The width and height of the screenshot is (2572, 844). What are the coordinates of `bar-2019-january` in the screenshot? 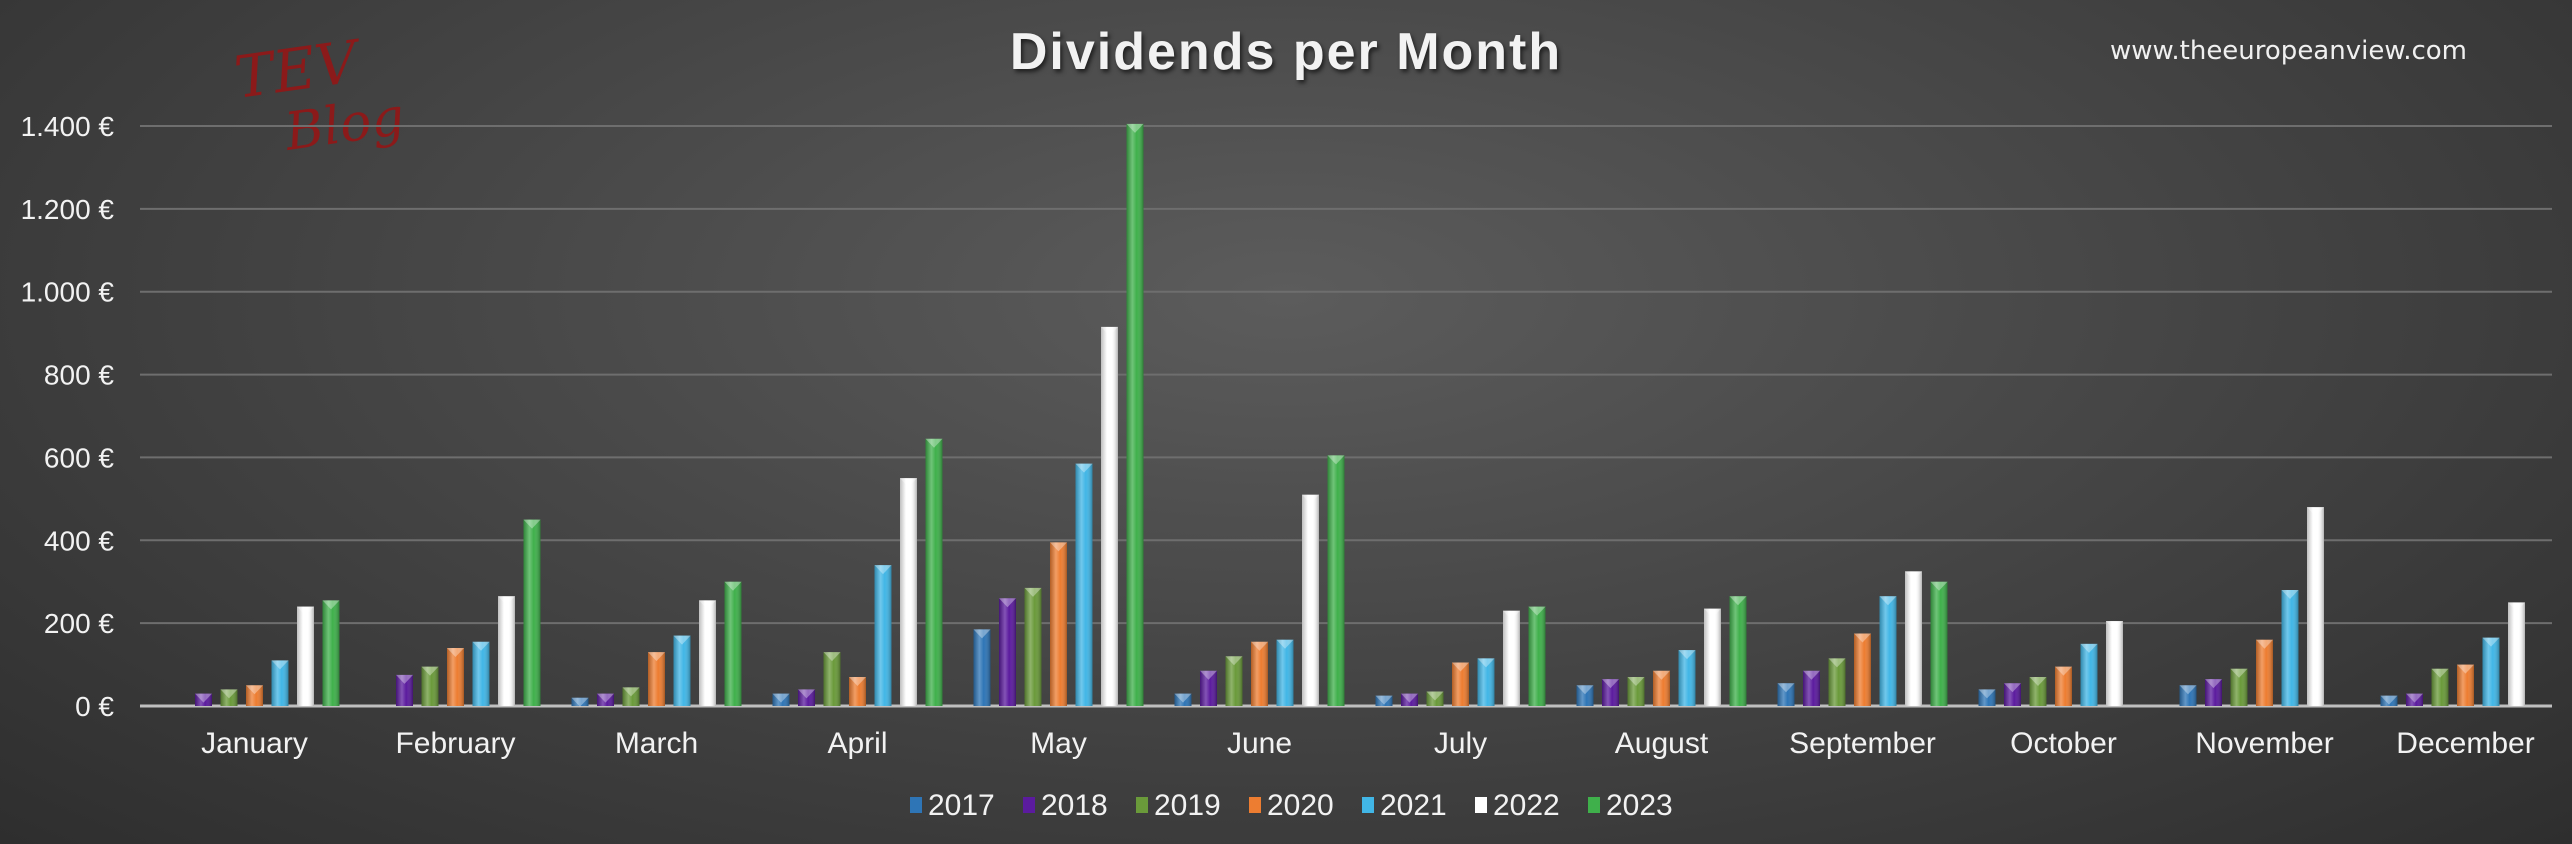 It's located at (229, 697).